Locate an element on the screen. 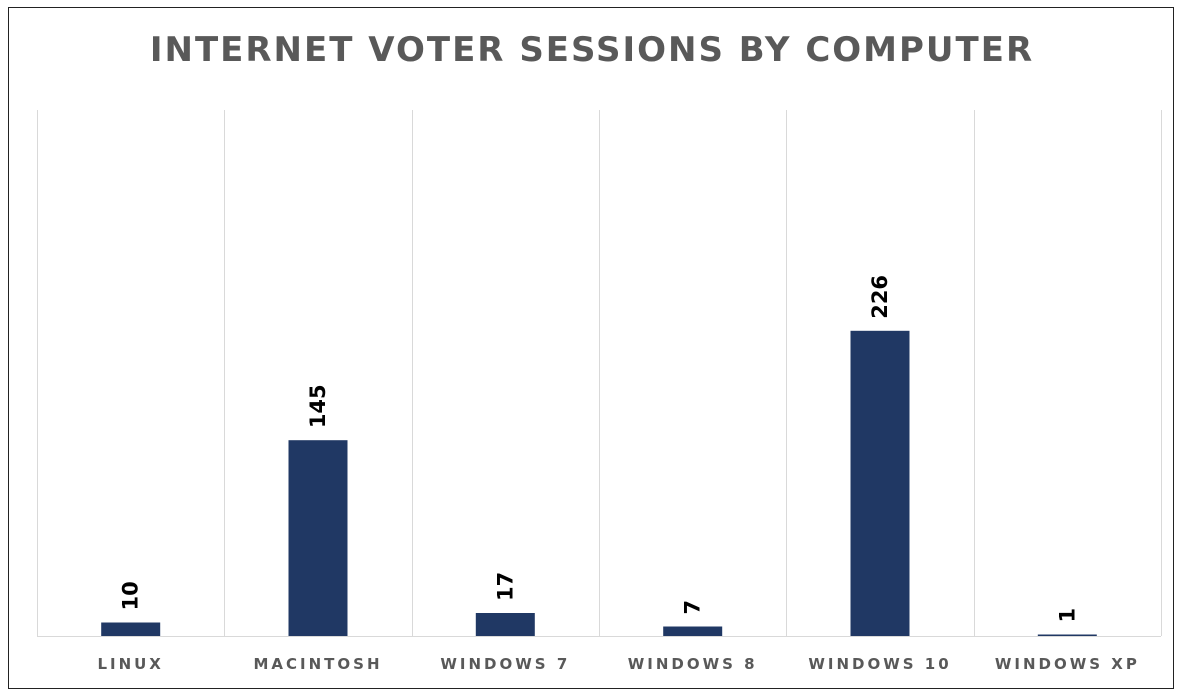  x-tick-label: MACINTOSH is located at coordinates (317, 664).